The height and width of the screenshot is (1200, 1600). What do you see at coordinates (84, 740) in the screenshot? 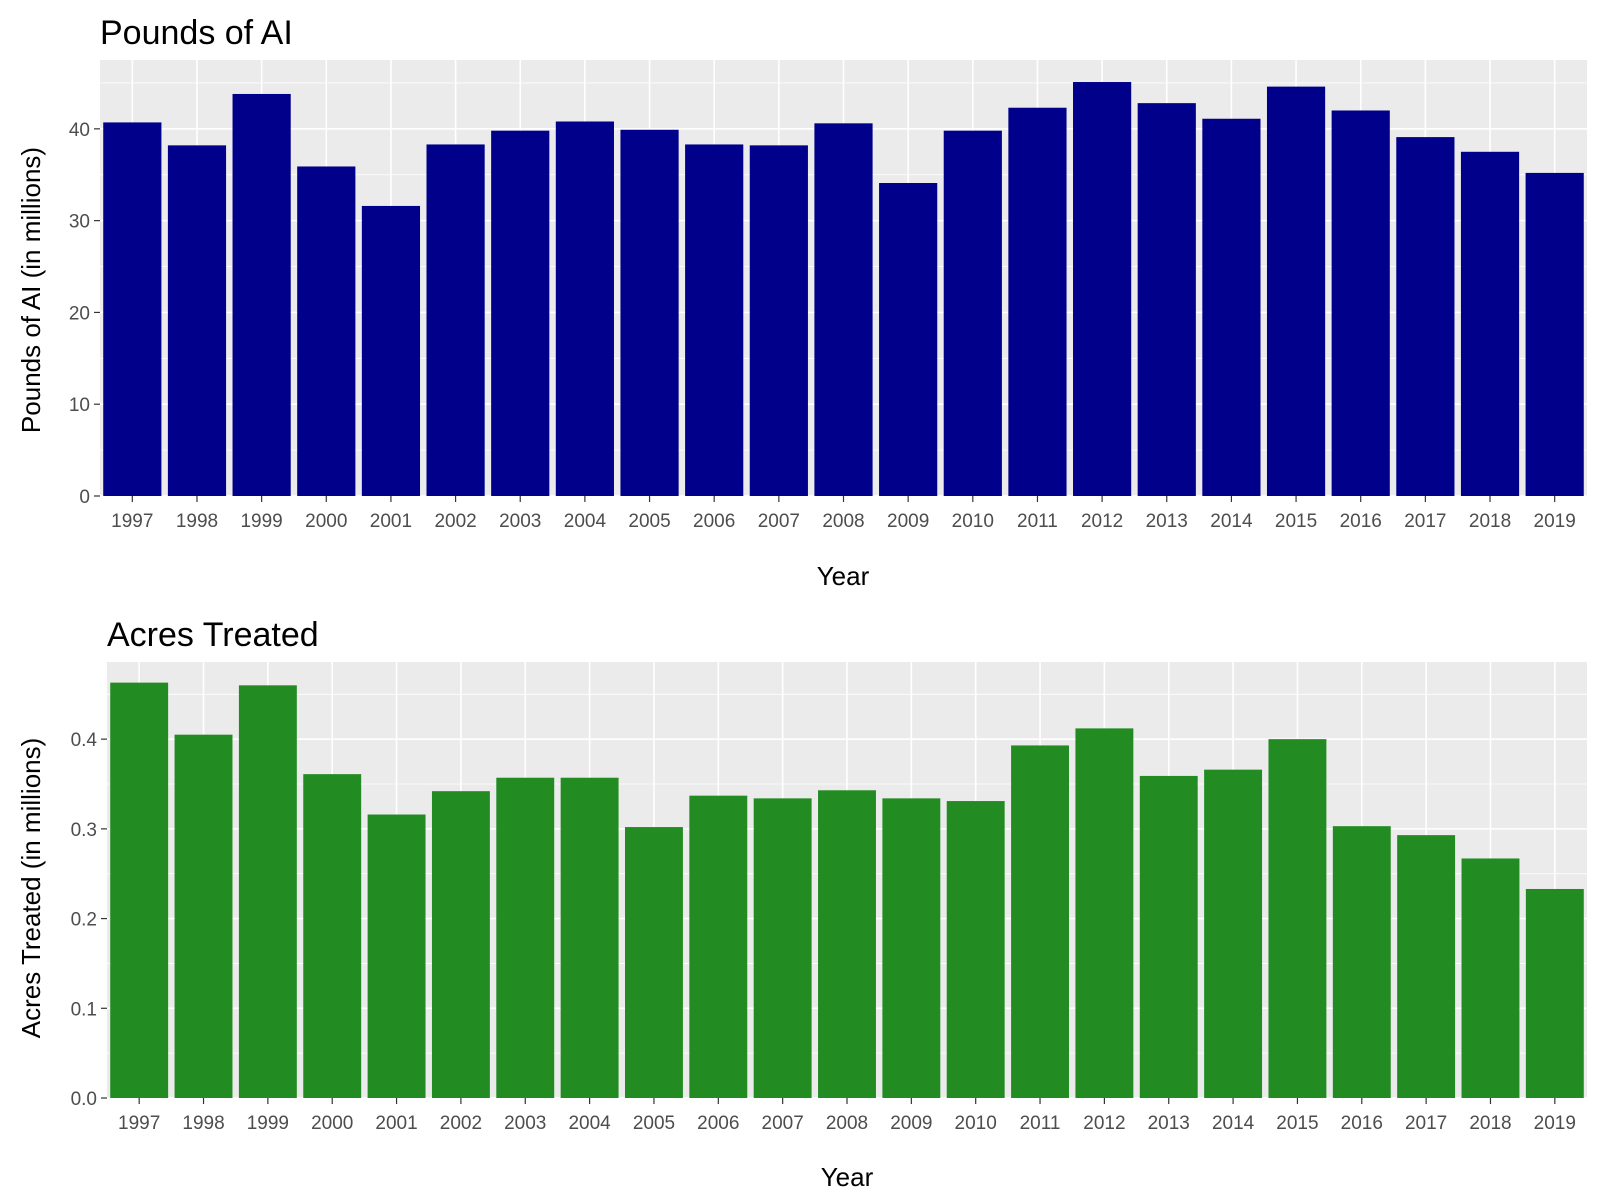
I see `y-tick-label: 0.4` at bounding box center [84, 740].